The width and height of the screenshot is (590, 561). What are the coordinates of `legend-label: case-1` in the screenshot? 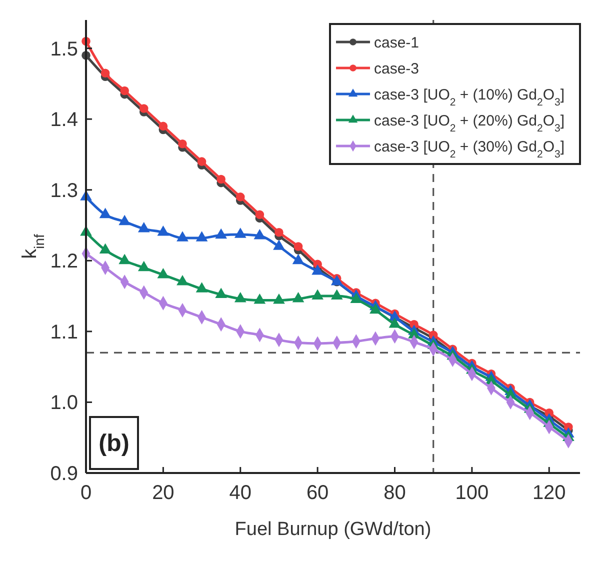 It's located at (397, 43).